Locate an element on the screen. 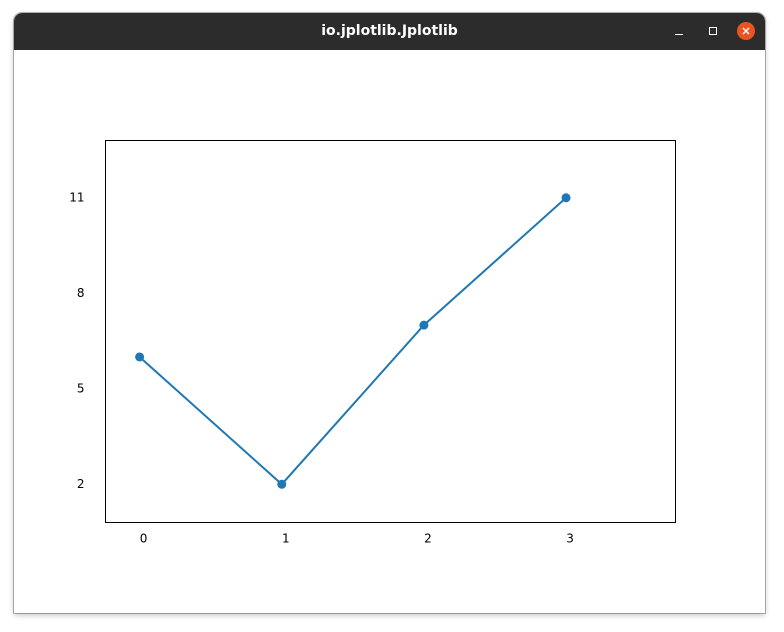  close-button is located at coordinates (746, 31).